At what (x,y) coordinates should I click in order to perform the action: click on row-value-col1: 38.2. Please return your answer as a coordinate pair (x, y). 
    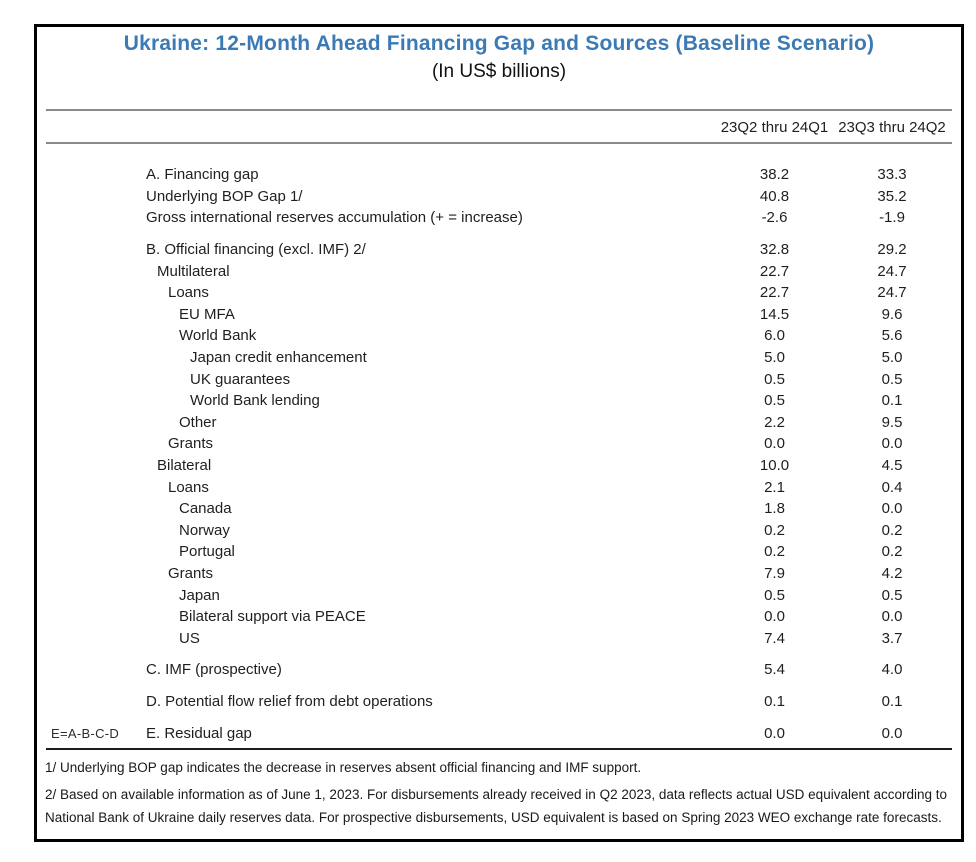
    Looking at the image, I should click on (774, 175).